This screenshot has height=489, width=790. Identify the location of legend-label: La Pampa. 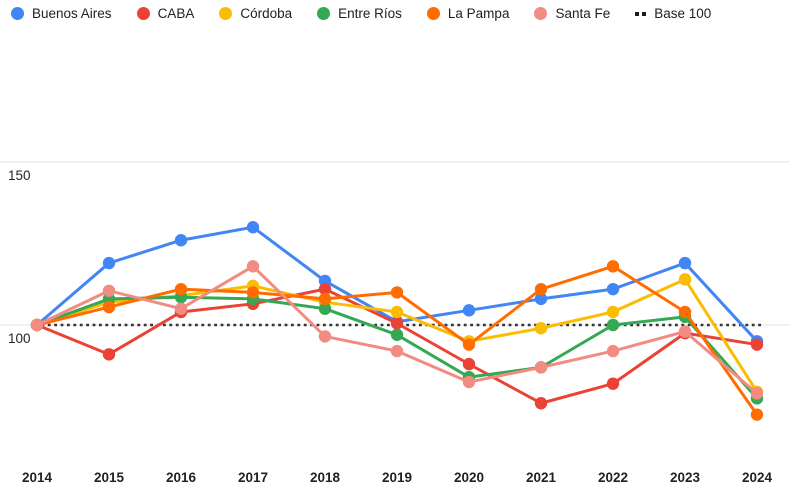
(478, 13).